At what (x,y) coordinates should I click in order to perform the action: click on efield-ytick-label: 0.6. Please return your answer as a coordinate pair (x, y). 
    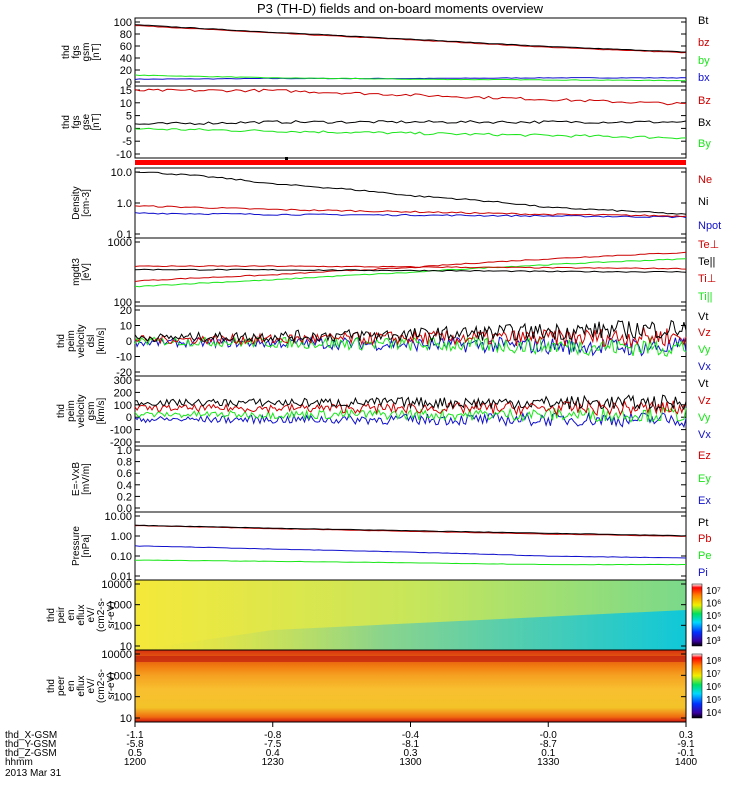
    Looking at the image, I should click on (124, 474).